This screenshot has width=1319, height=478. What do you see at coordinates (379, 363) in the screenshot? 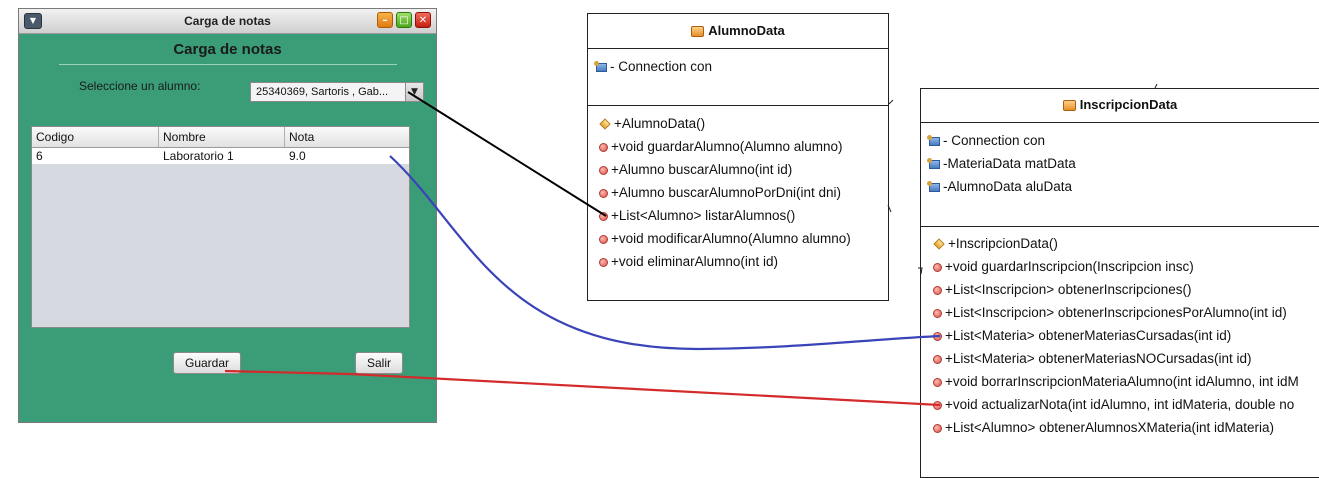
I see `salir-button: Salir` at bounding box center [379, 363].